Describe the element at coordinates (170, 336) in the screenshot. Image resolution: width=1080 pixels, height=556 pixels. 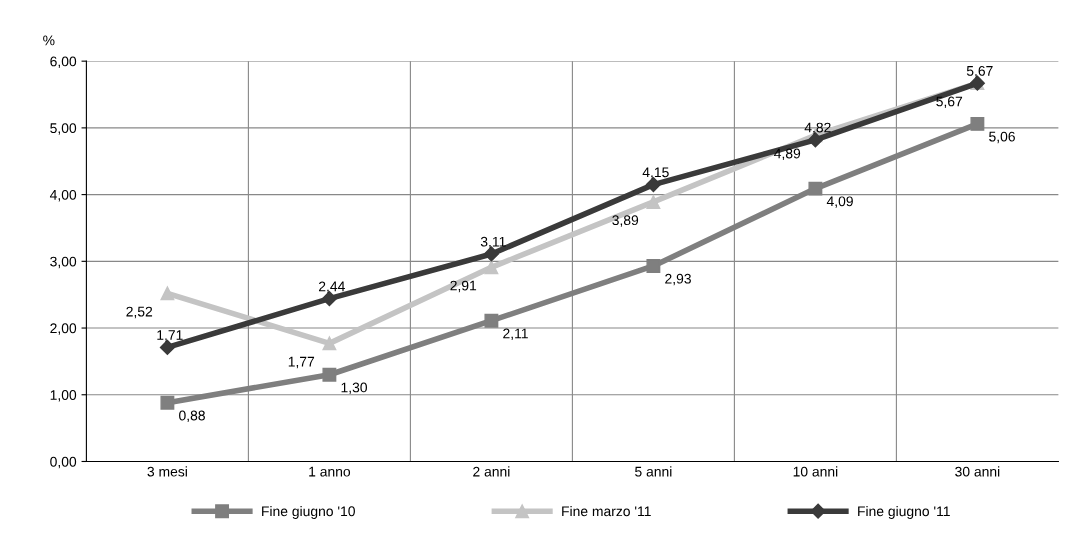
I see `data-label: 1,71` at that location.